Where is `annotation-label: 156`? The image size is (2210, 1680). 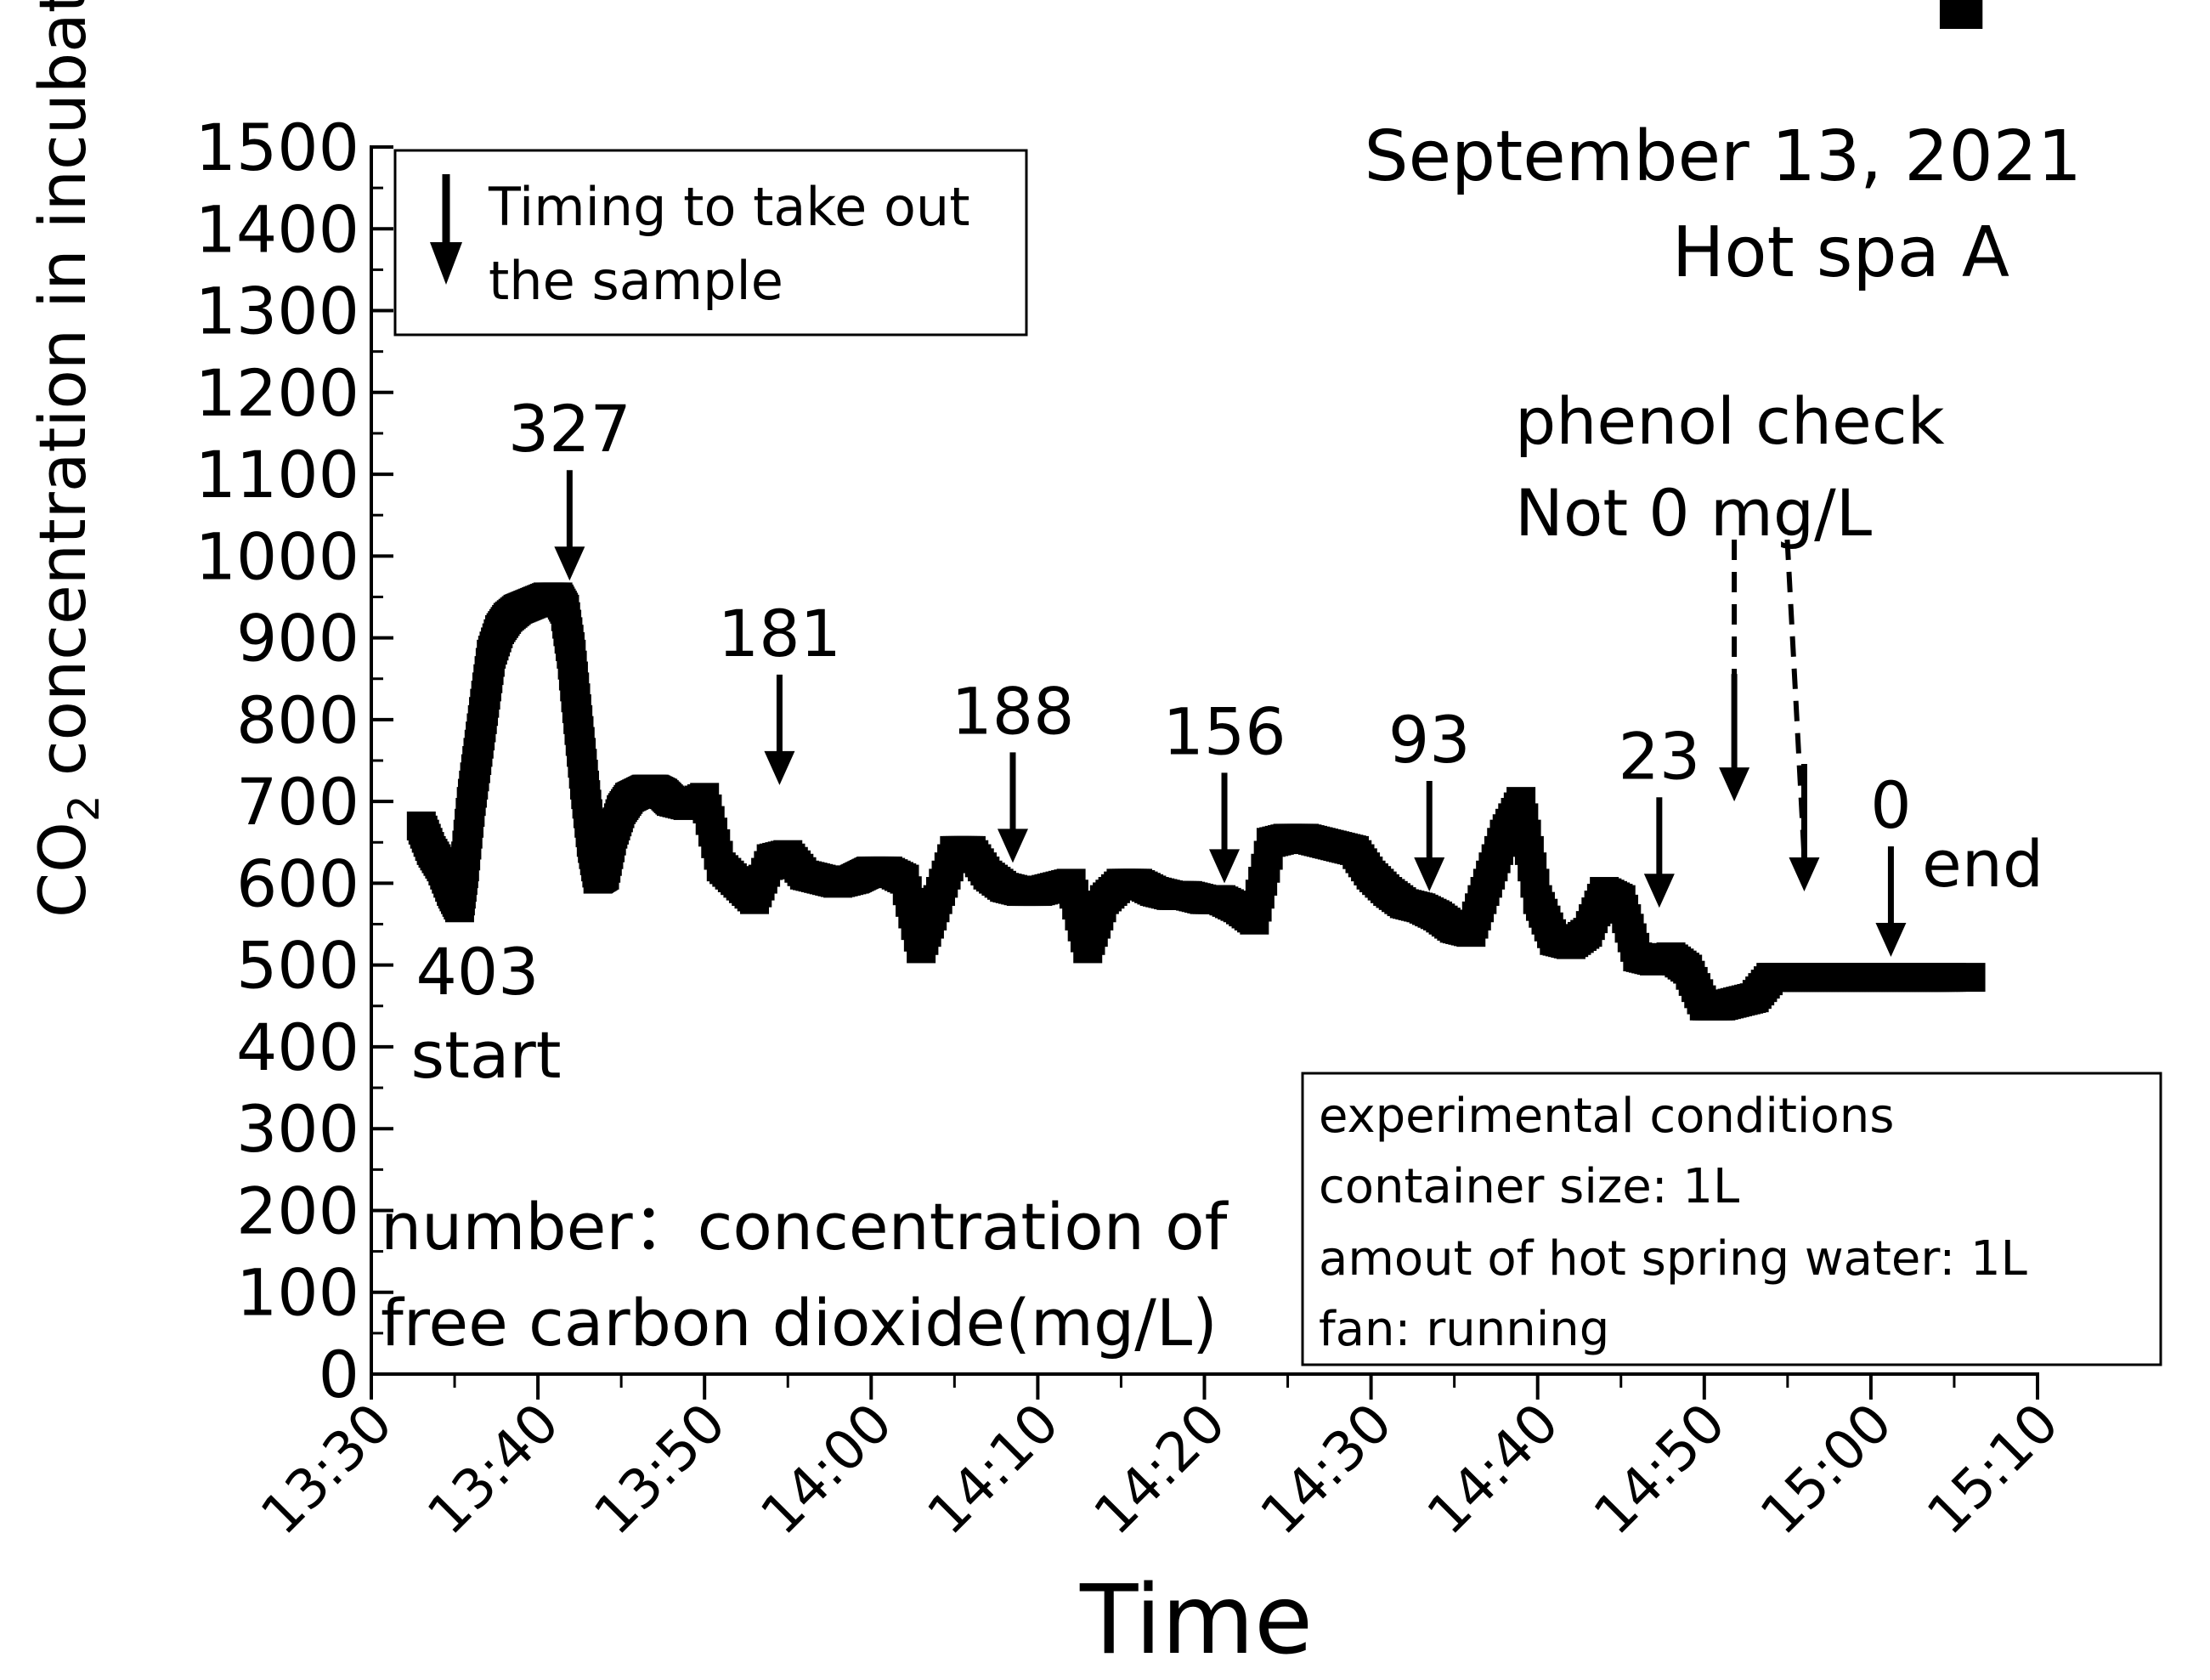
annotation-label: 156 is located at coordinates (1224, 731).